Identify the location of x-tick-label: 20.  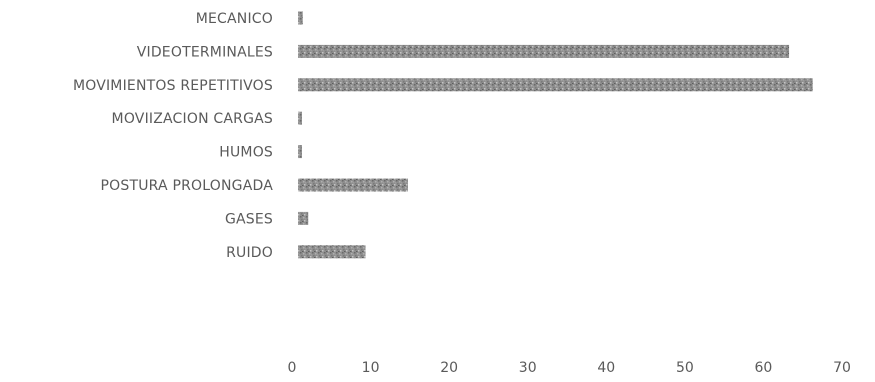
(449, 368).